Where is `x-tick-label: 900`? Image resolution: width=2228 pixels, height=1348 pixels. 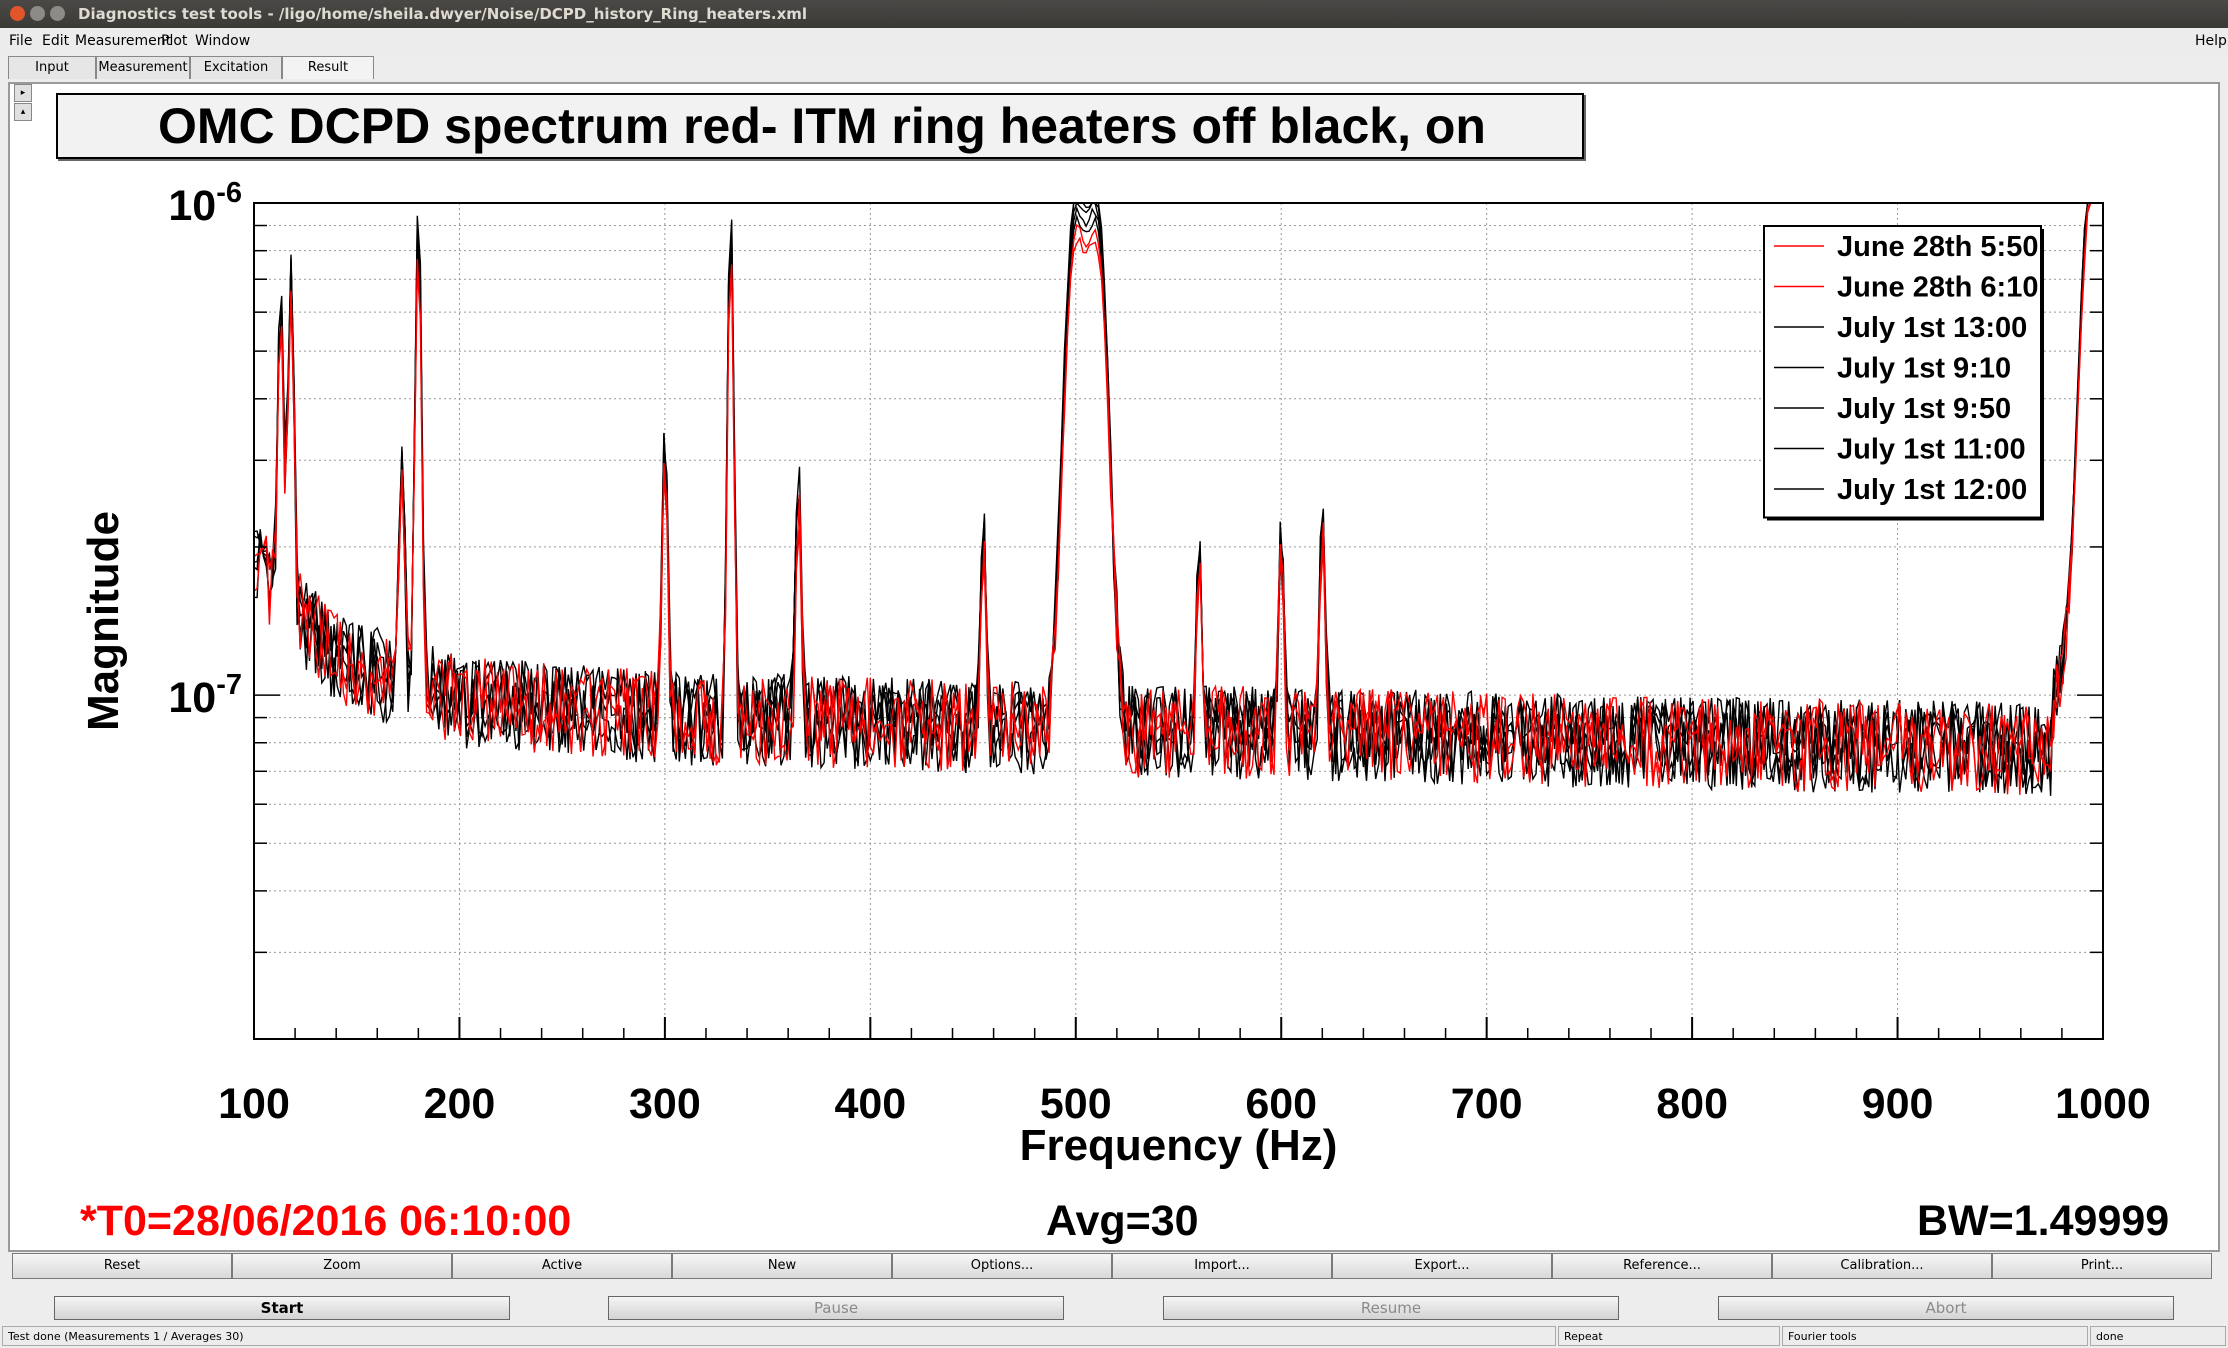 x-tick-label: 900 is located at coordinates (1898, 1104).